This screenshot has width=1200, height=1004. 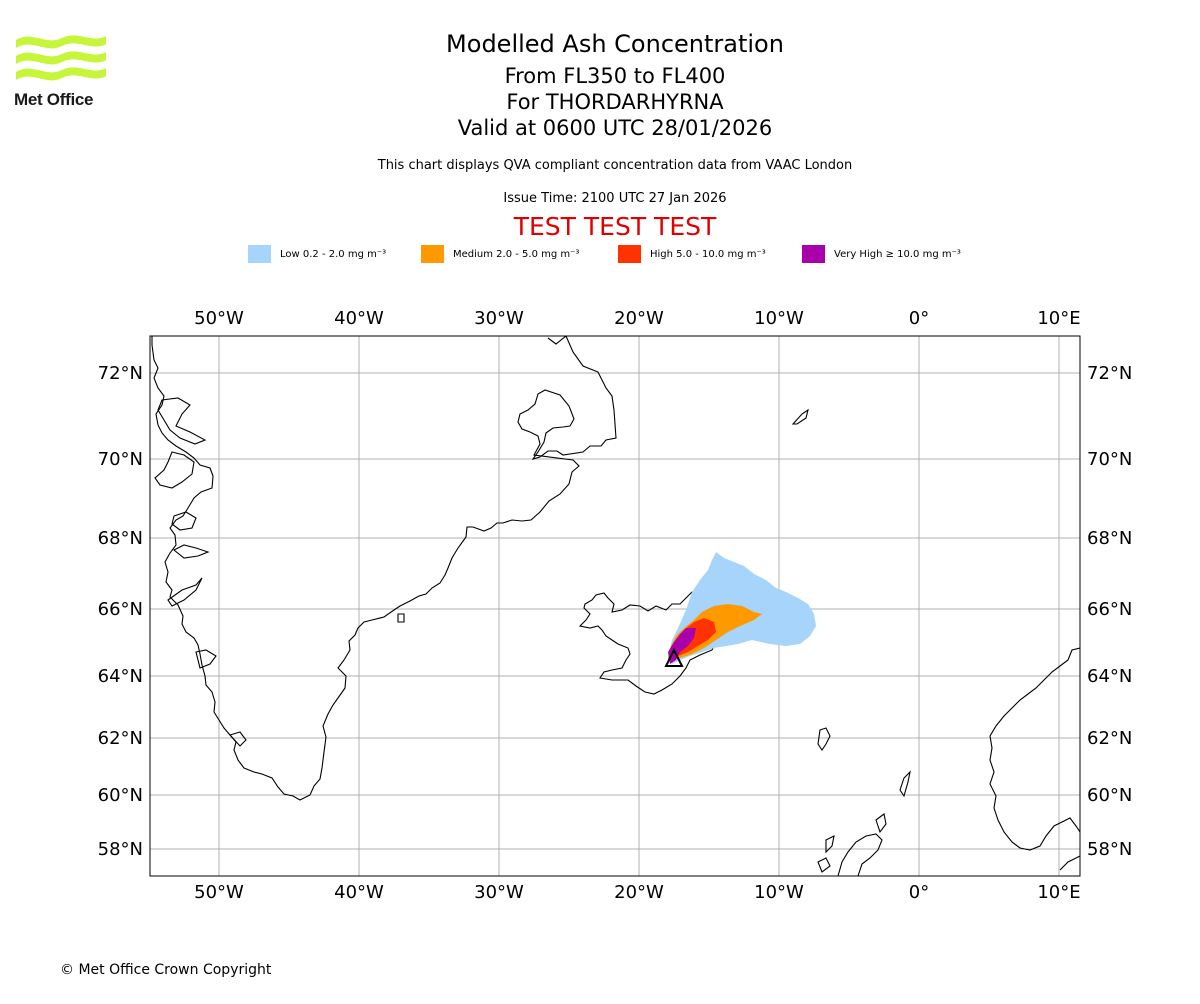 What do you see at coordinates (1109, 738) in the screenshot?
I see `lat-tick-right: 62°N` at bounding box center [1109, 738].